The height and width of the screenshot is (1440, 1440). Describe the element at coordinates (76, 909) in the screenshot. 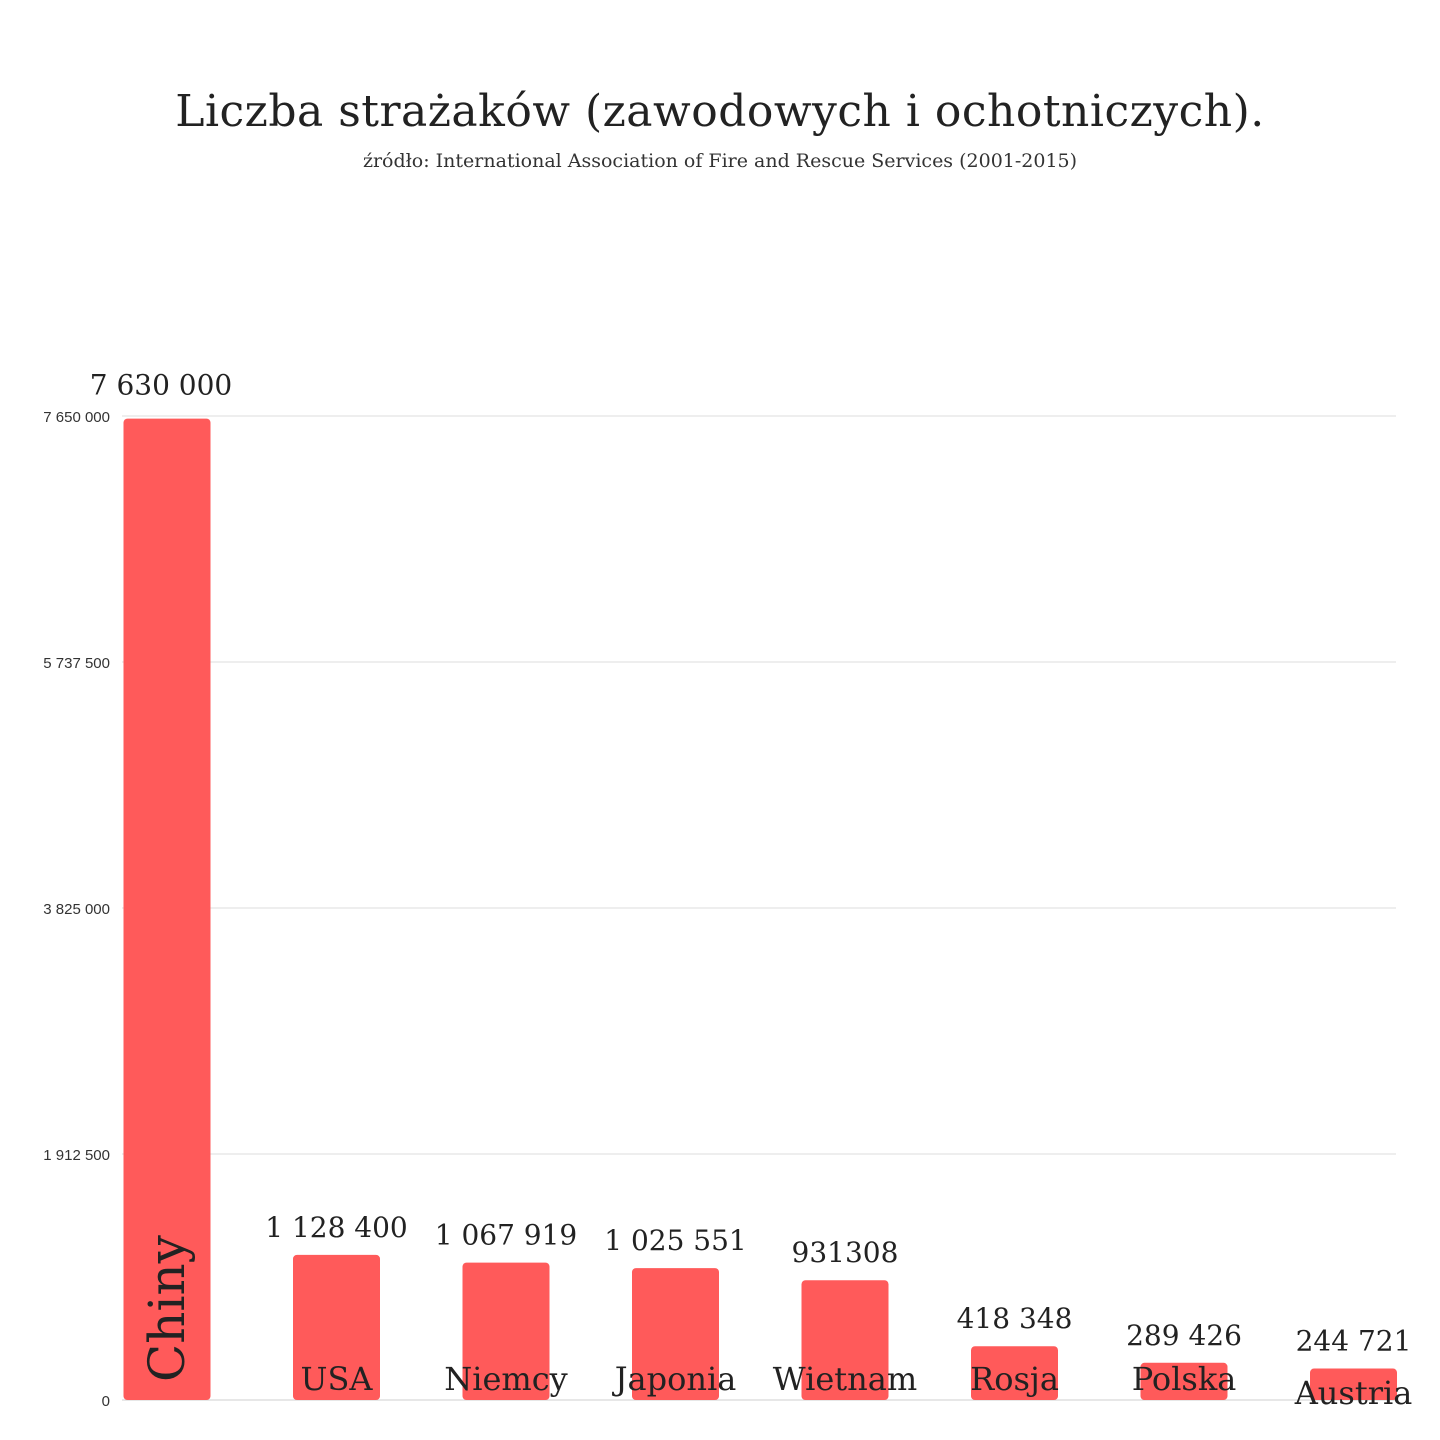

I see `y-tick-label: 3 825 000` at that location.